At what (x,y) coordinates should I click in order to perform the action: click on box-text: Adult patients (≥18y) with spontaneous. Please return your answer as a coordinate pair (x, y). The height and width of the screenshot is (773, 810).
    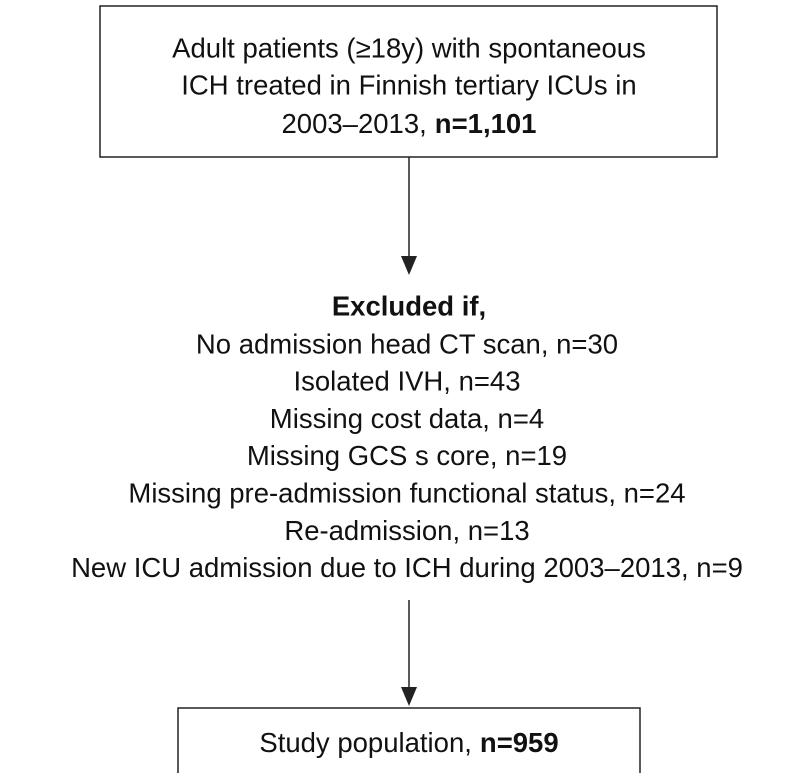
    Looking at the image, I should click on (409, 47).